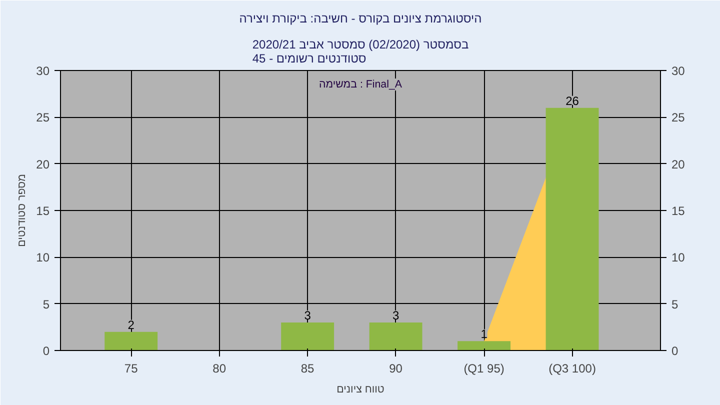 Image resolution: width=720 pixels, height=405 pixels. I want to click on y2-tick-label: 30, so click(679, 71).